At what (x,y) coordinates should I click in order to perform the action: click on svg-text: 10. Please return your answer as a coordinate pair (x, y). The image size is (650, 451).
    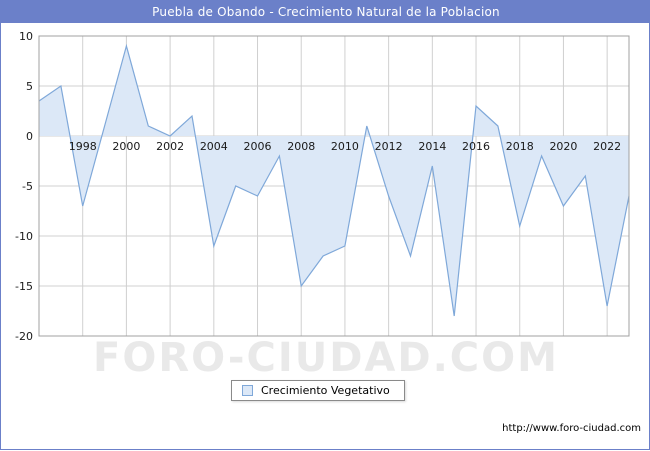
    Looking at the image, I should click on (26, 36).